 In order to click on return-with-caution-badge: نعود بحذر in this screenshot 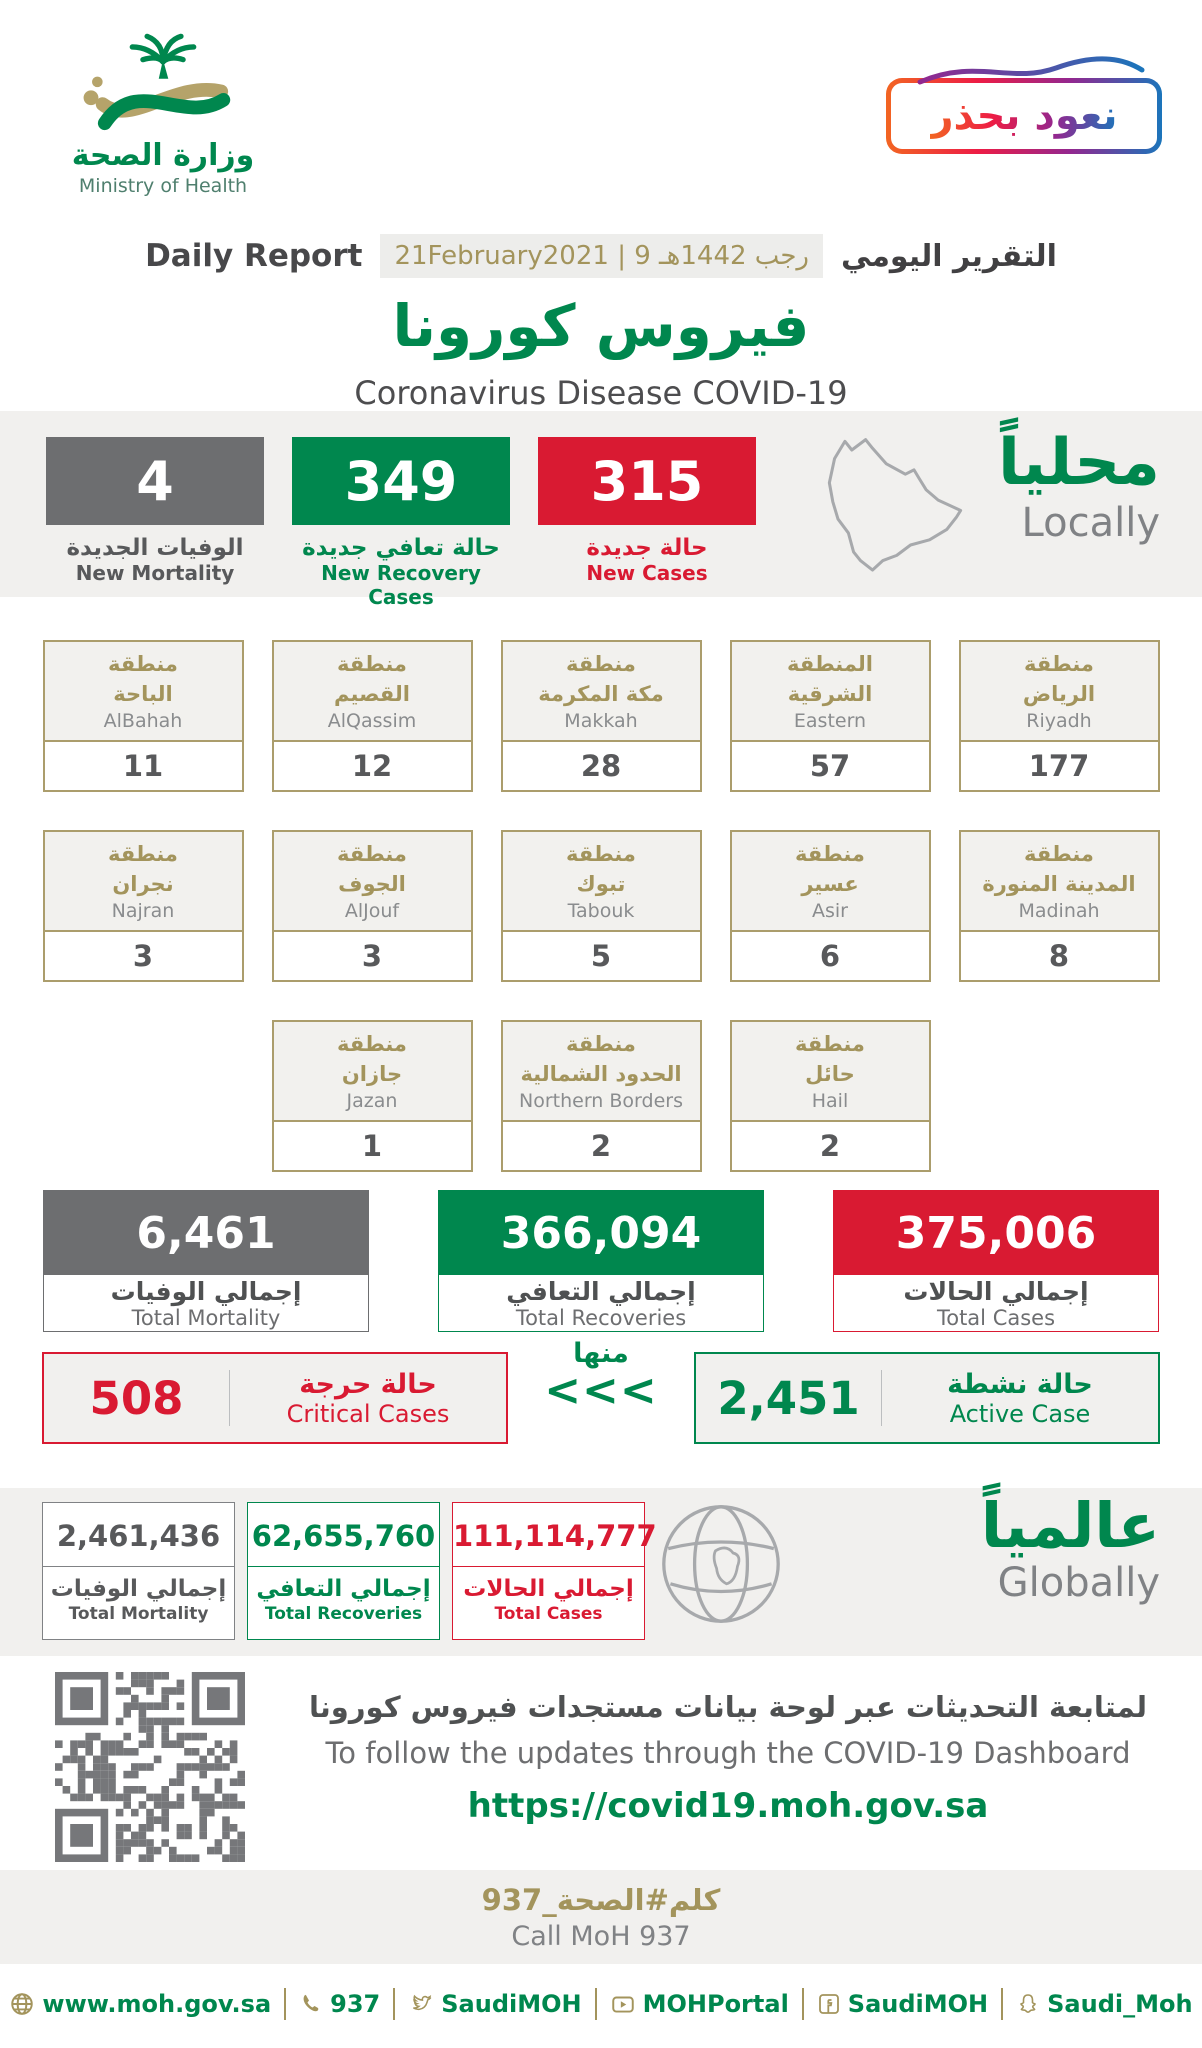, I will do `click(1024, 105)`.